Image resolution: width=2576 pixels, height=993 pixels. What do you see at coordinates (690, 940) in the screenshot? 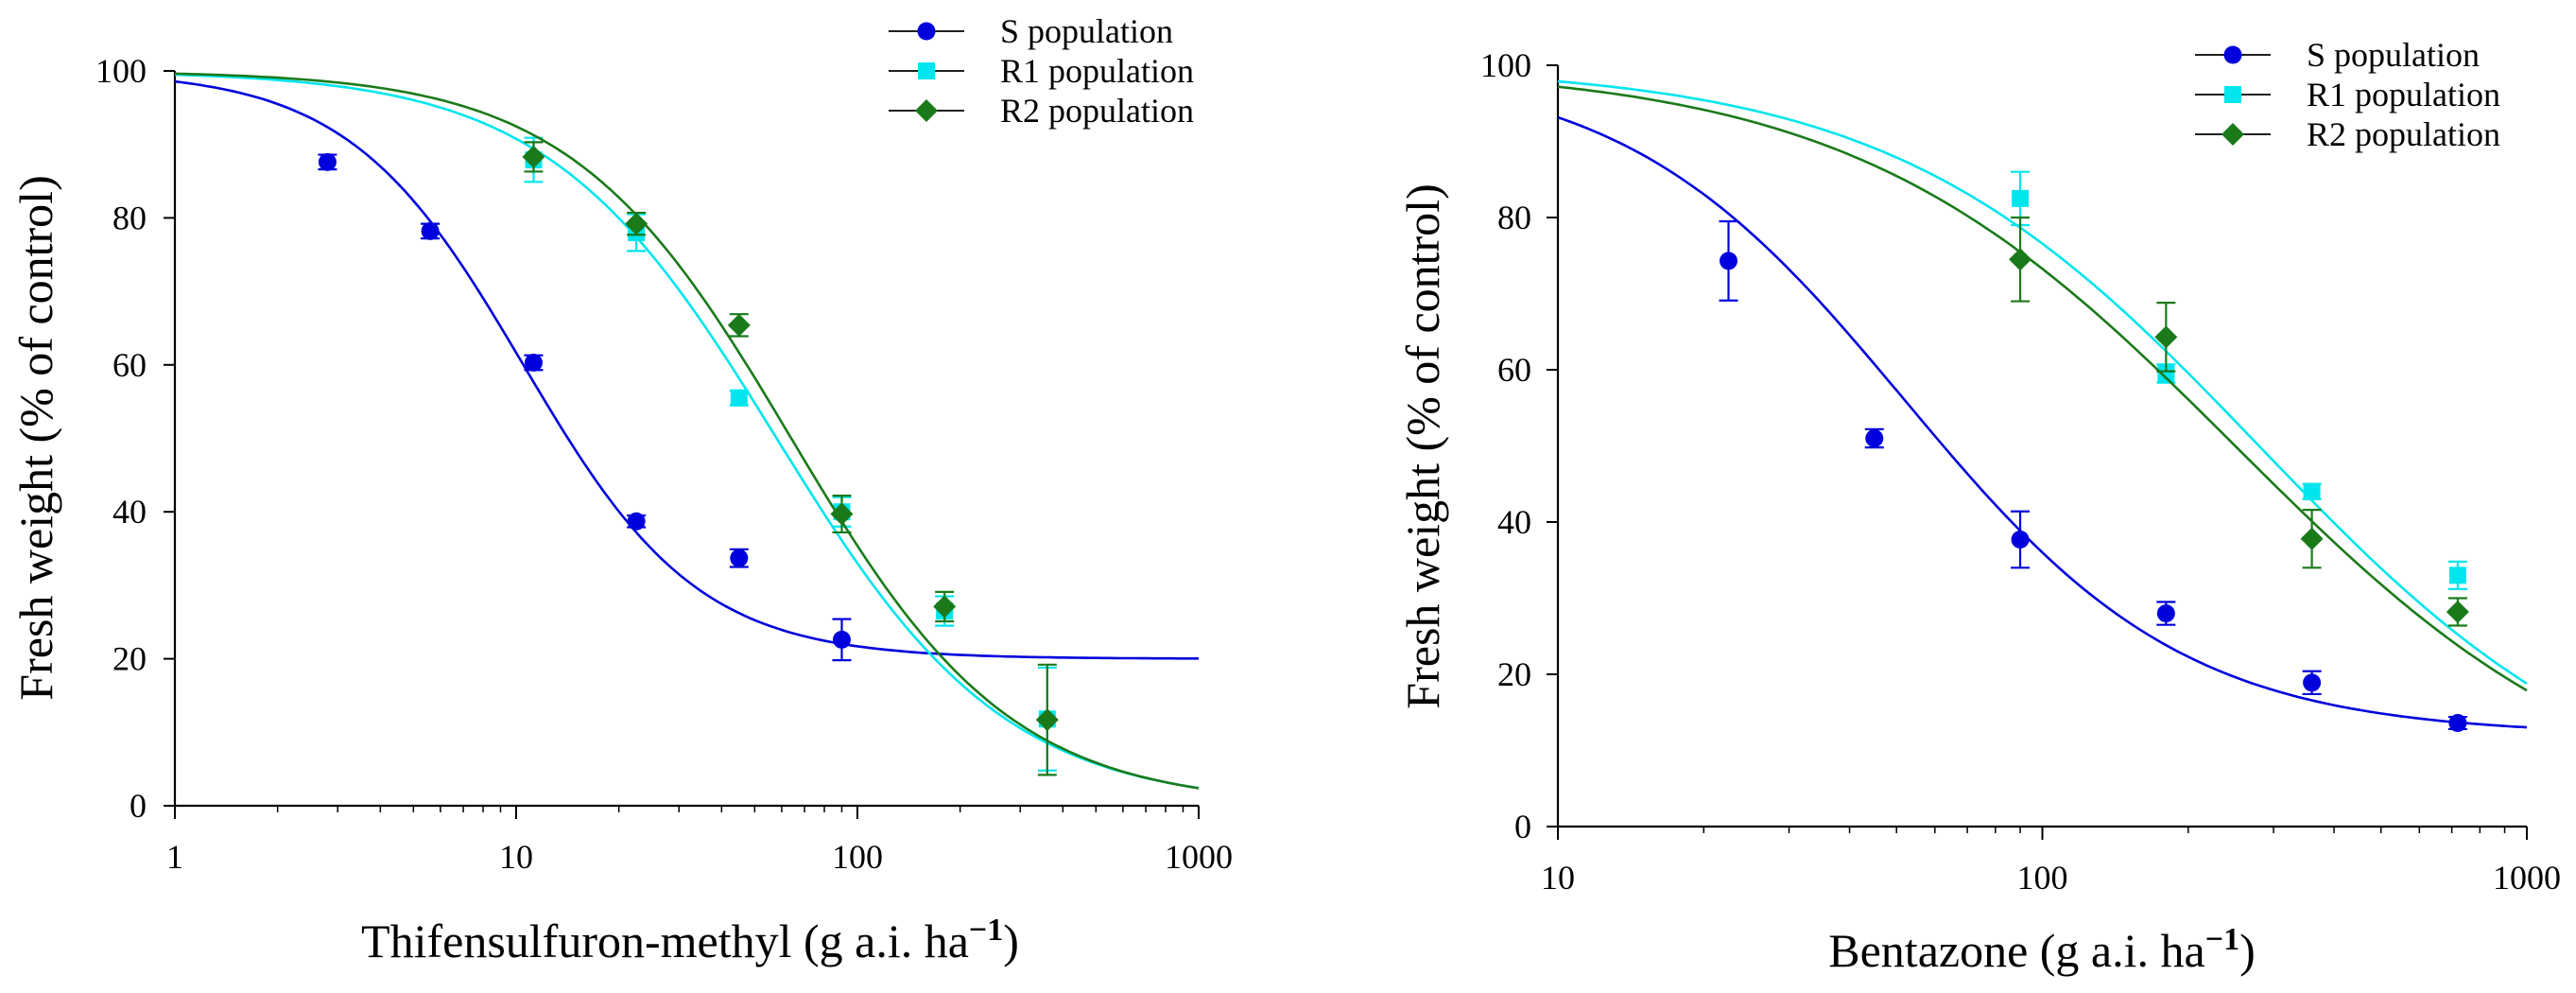
I see `x-axis-label: Thifensulfuron-methyl (g a.i. ha−1)` at bounding box center [690, 940].